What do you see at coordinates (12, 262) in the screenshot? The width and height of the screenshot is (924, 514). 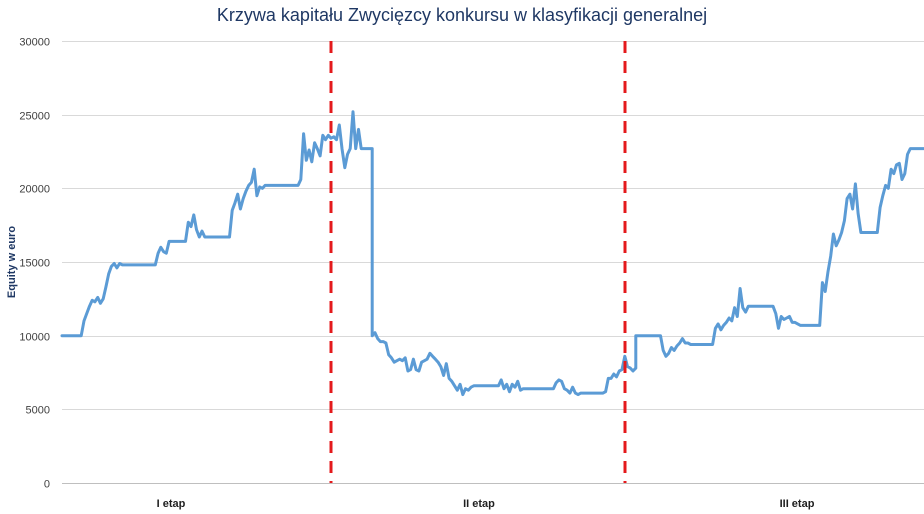 I see `y-axis-label: Equity w euro` at bounding box center [12, 262].